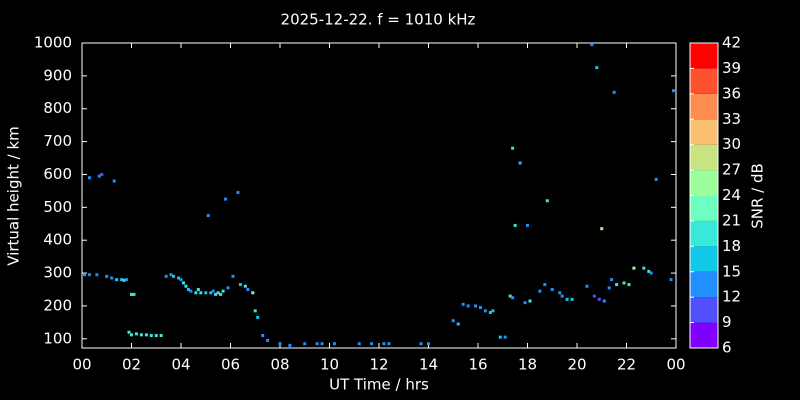 This screenshot has height=400, width=800. What do you see at coordinates (57, 174) in the screenshot?
I see `y-tick-label: 600` at bounding box center [57, 174].